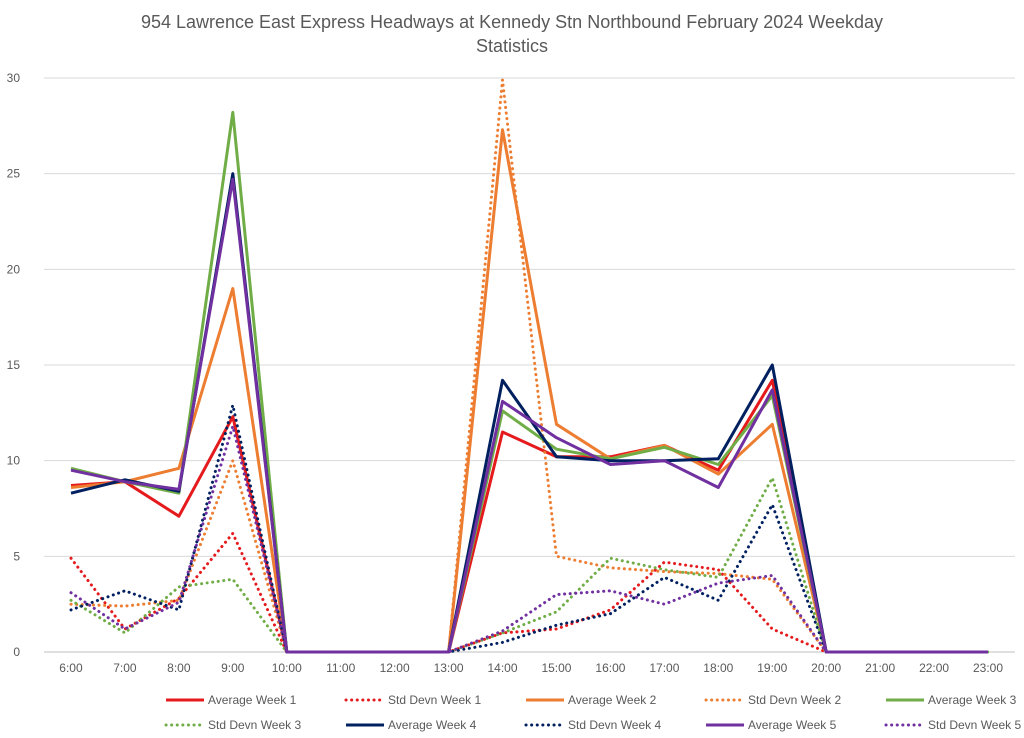  Describe the element at coordinates (612, 700) in the screenshot. I see `legend-label: Average Week 2` at that location.